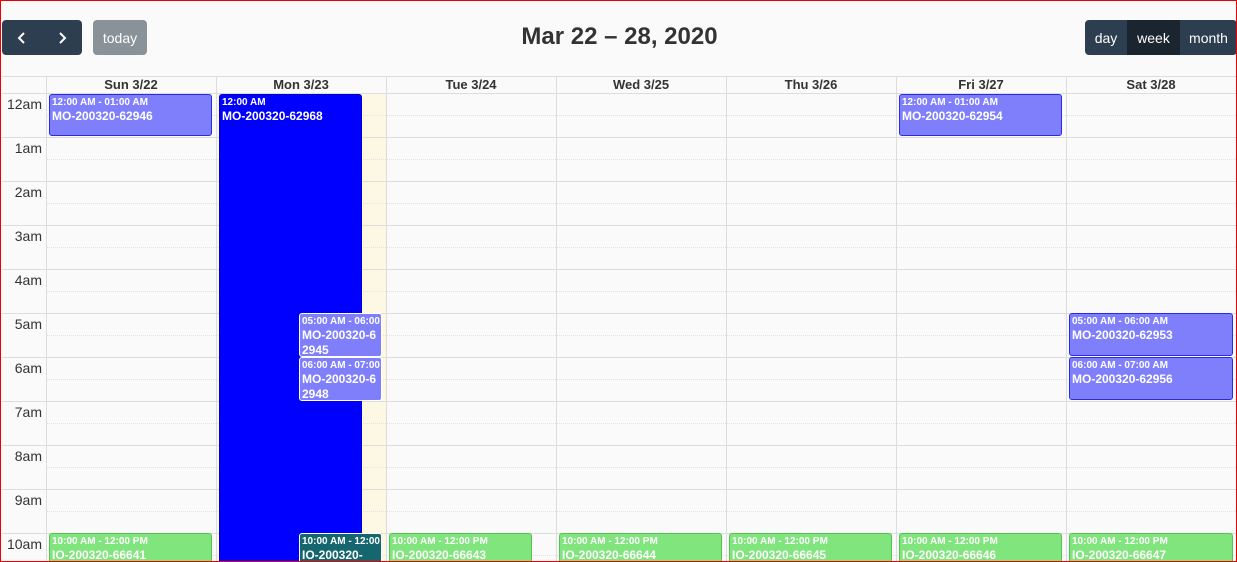 This screenshot has height=562, width=1237. What do you see at coordinates (1151, 378) in the screenshot?
I see `event: 06:00 AM - 07:00 AM MO-200320-62956` at bounding box center [1151, 378].